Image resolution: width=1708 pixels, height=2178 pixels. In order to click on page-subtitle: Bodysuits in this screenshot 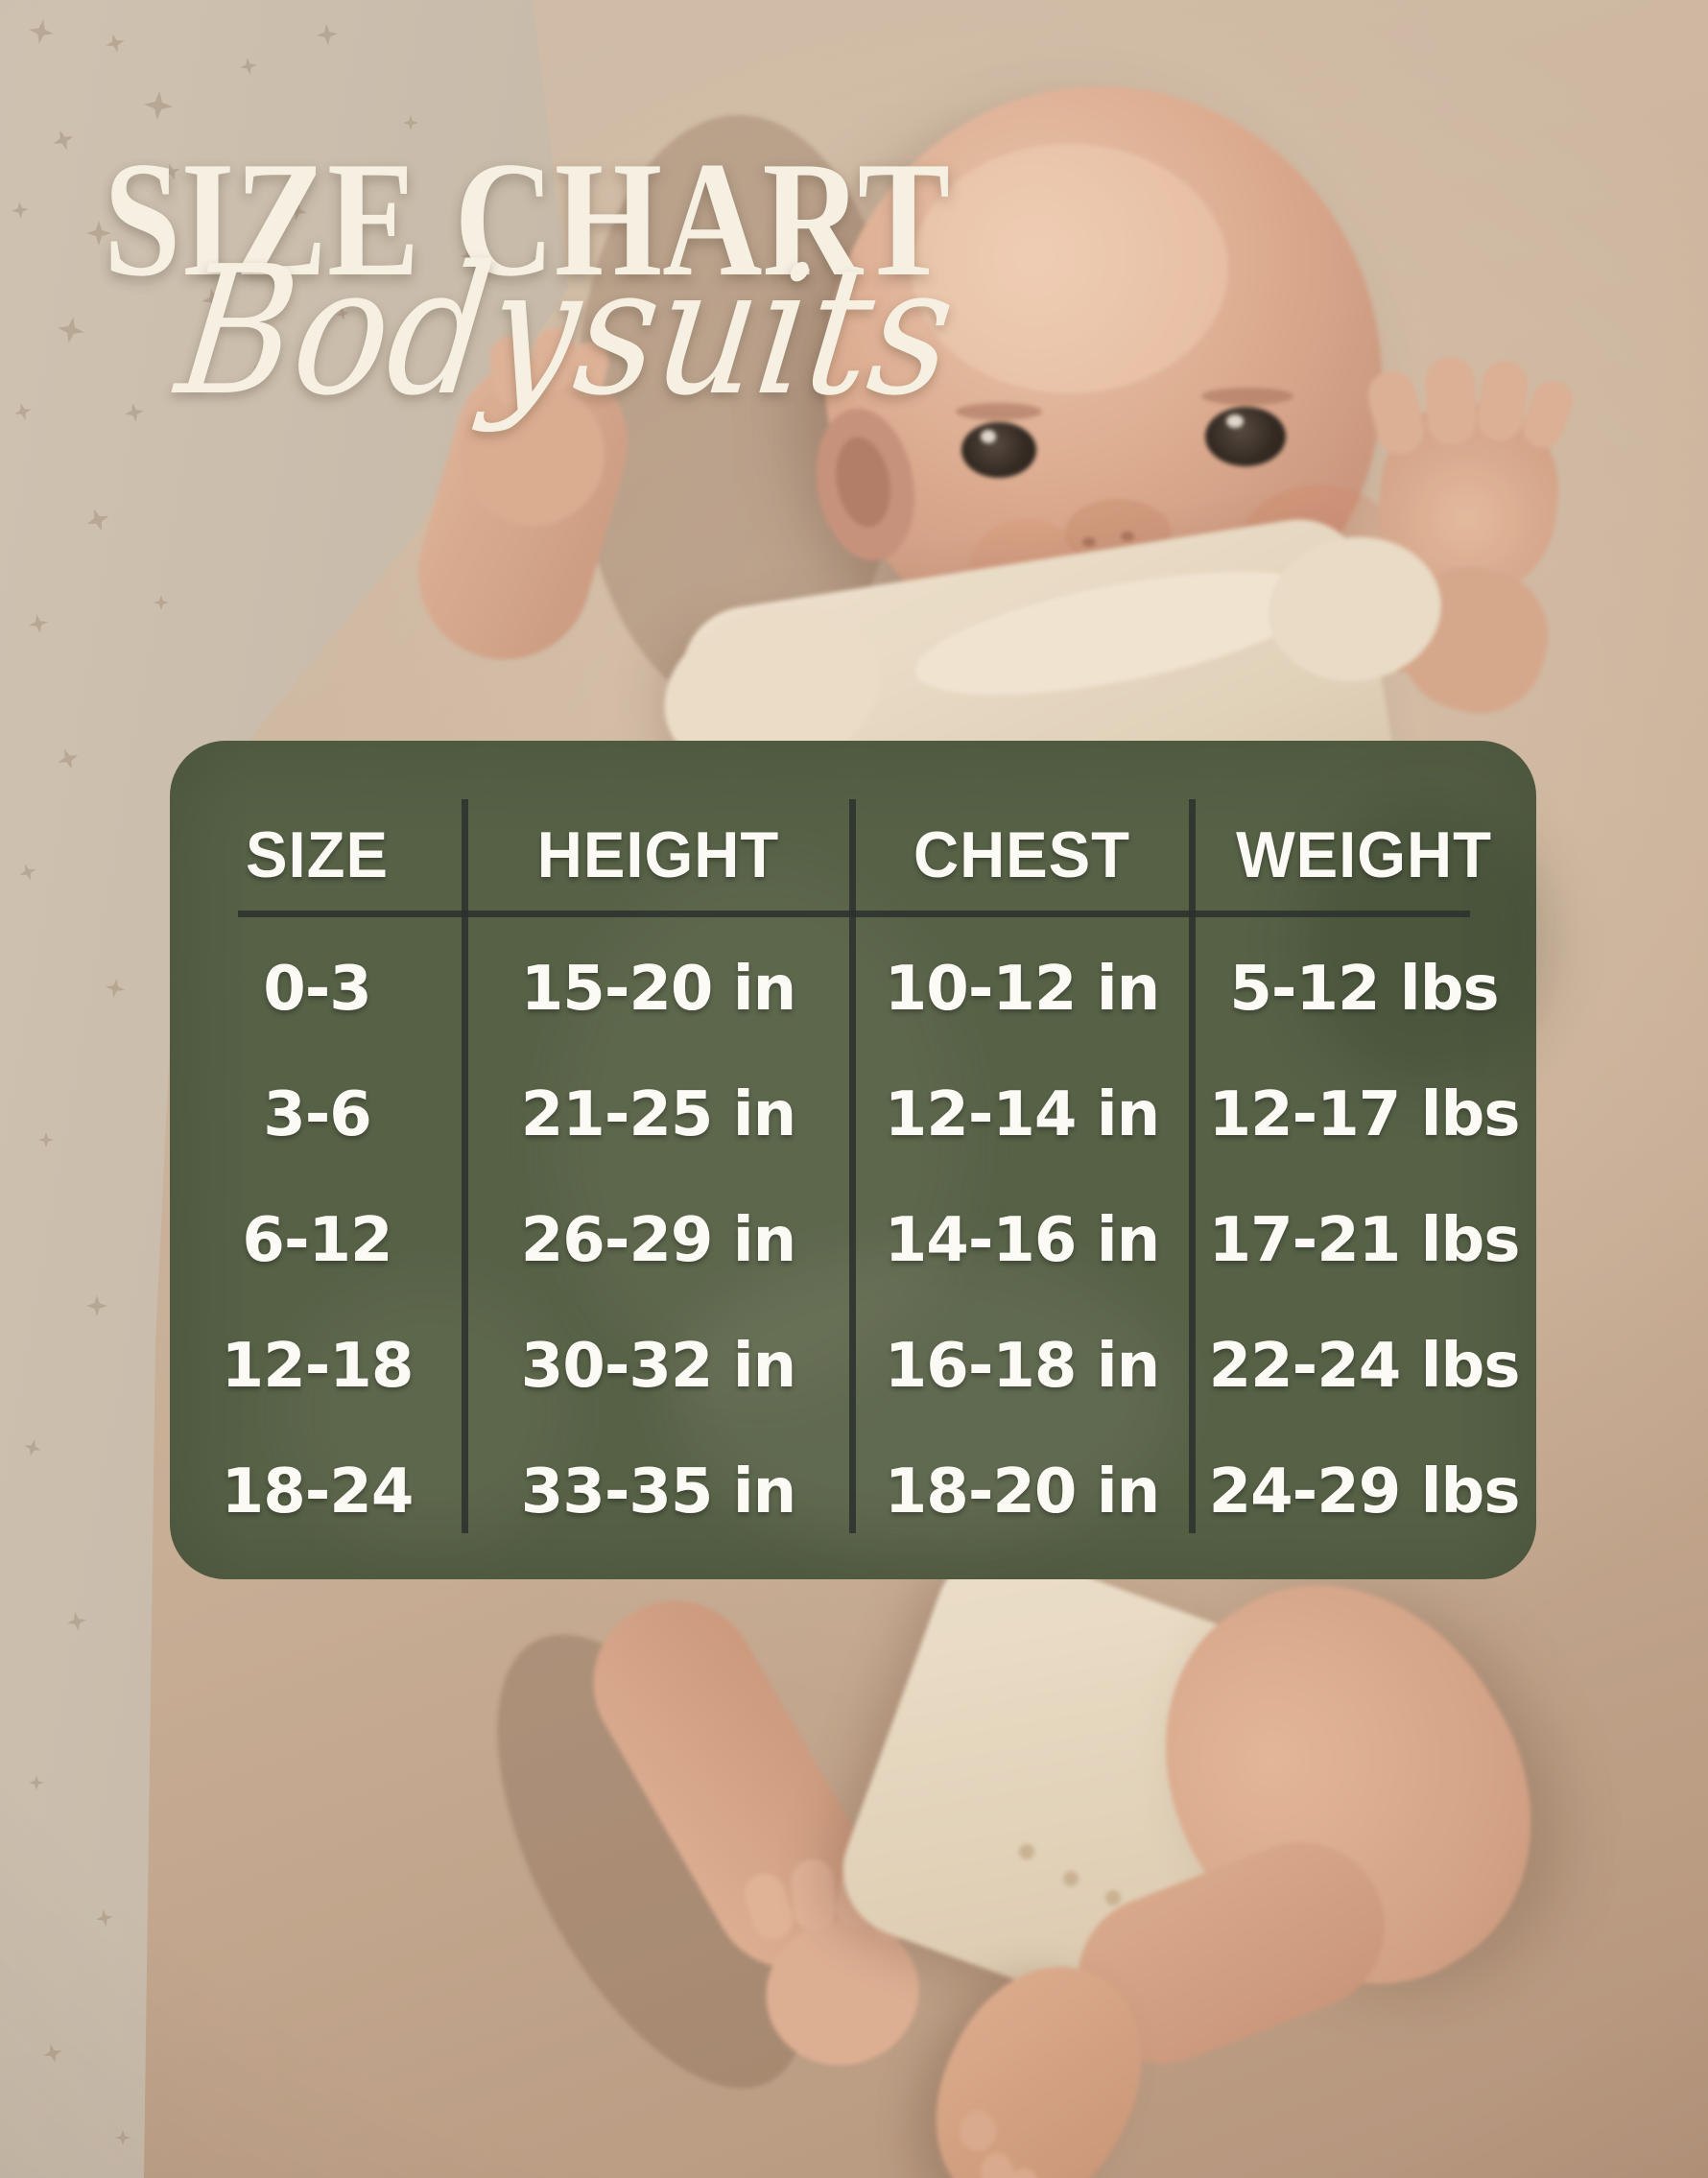, I will do `click(566, 331)`.